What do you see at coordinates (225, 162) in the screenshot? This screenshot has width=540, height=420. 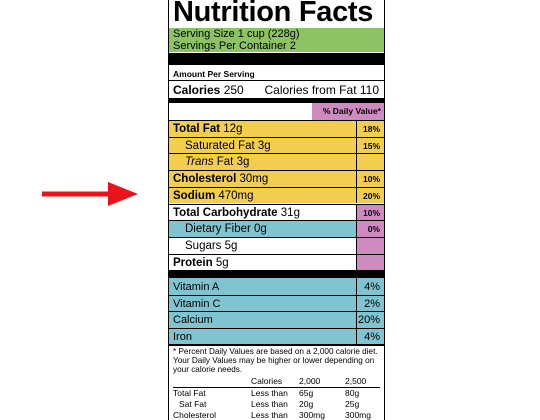 I see `nutrient-name: Fat` at bounding box center [225, 162].